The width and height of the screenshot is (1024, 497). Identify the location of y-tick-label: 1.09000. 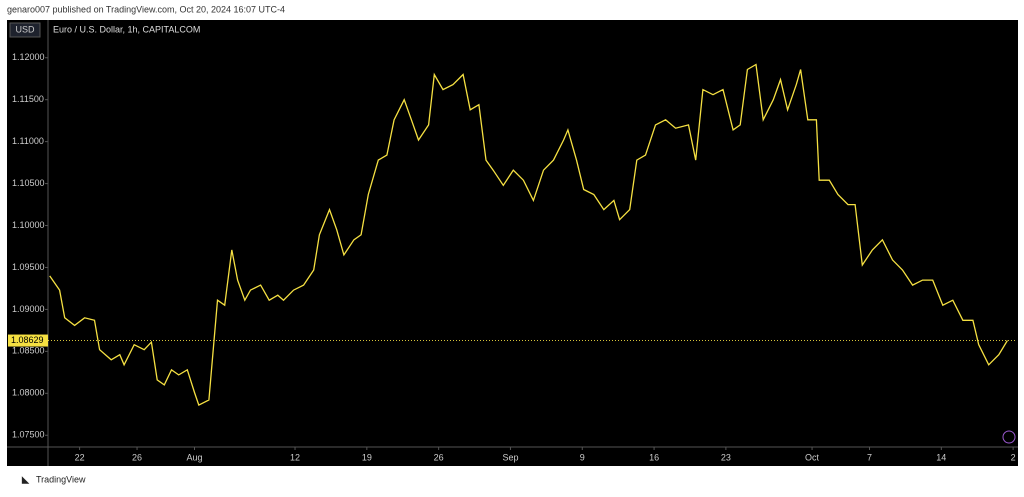
(28, 309).